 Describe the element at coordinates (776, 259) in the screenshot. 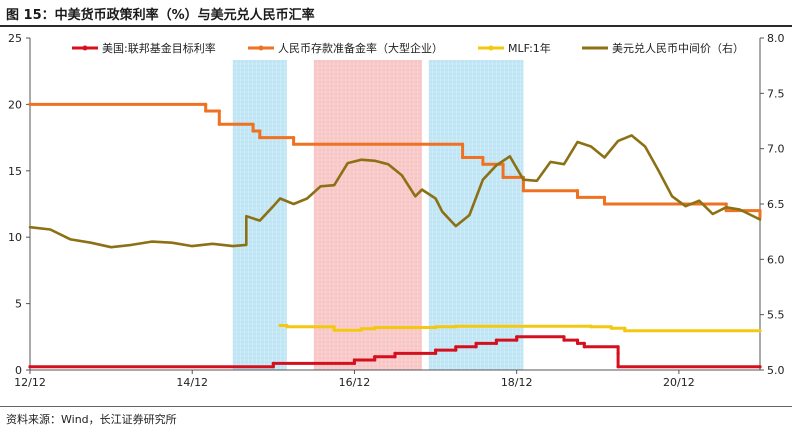

I see `right-tick-label: 6.0` at that location.